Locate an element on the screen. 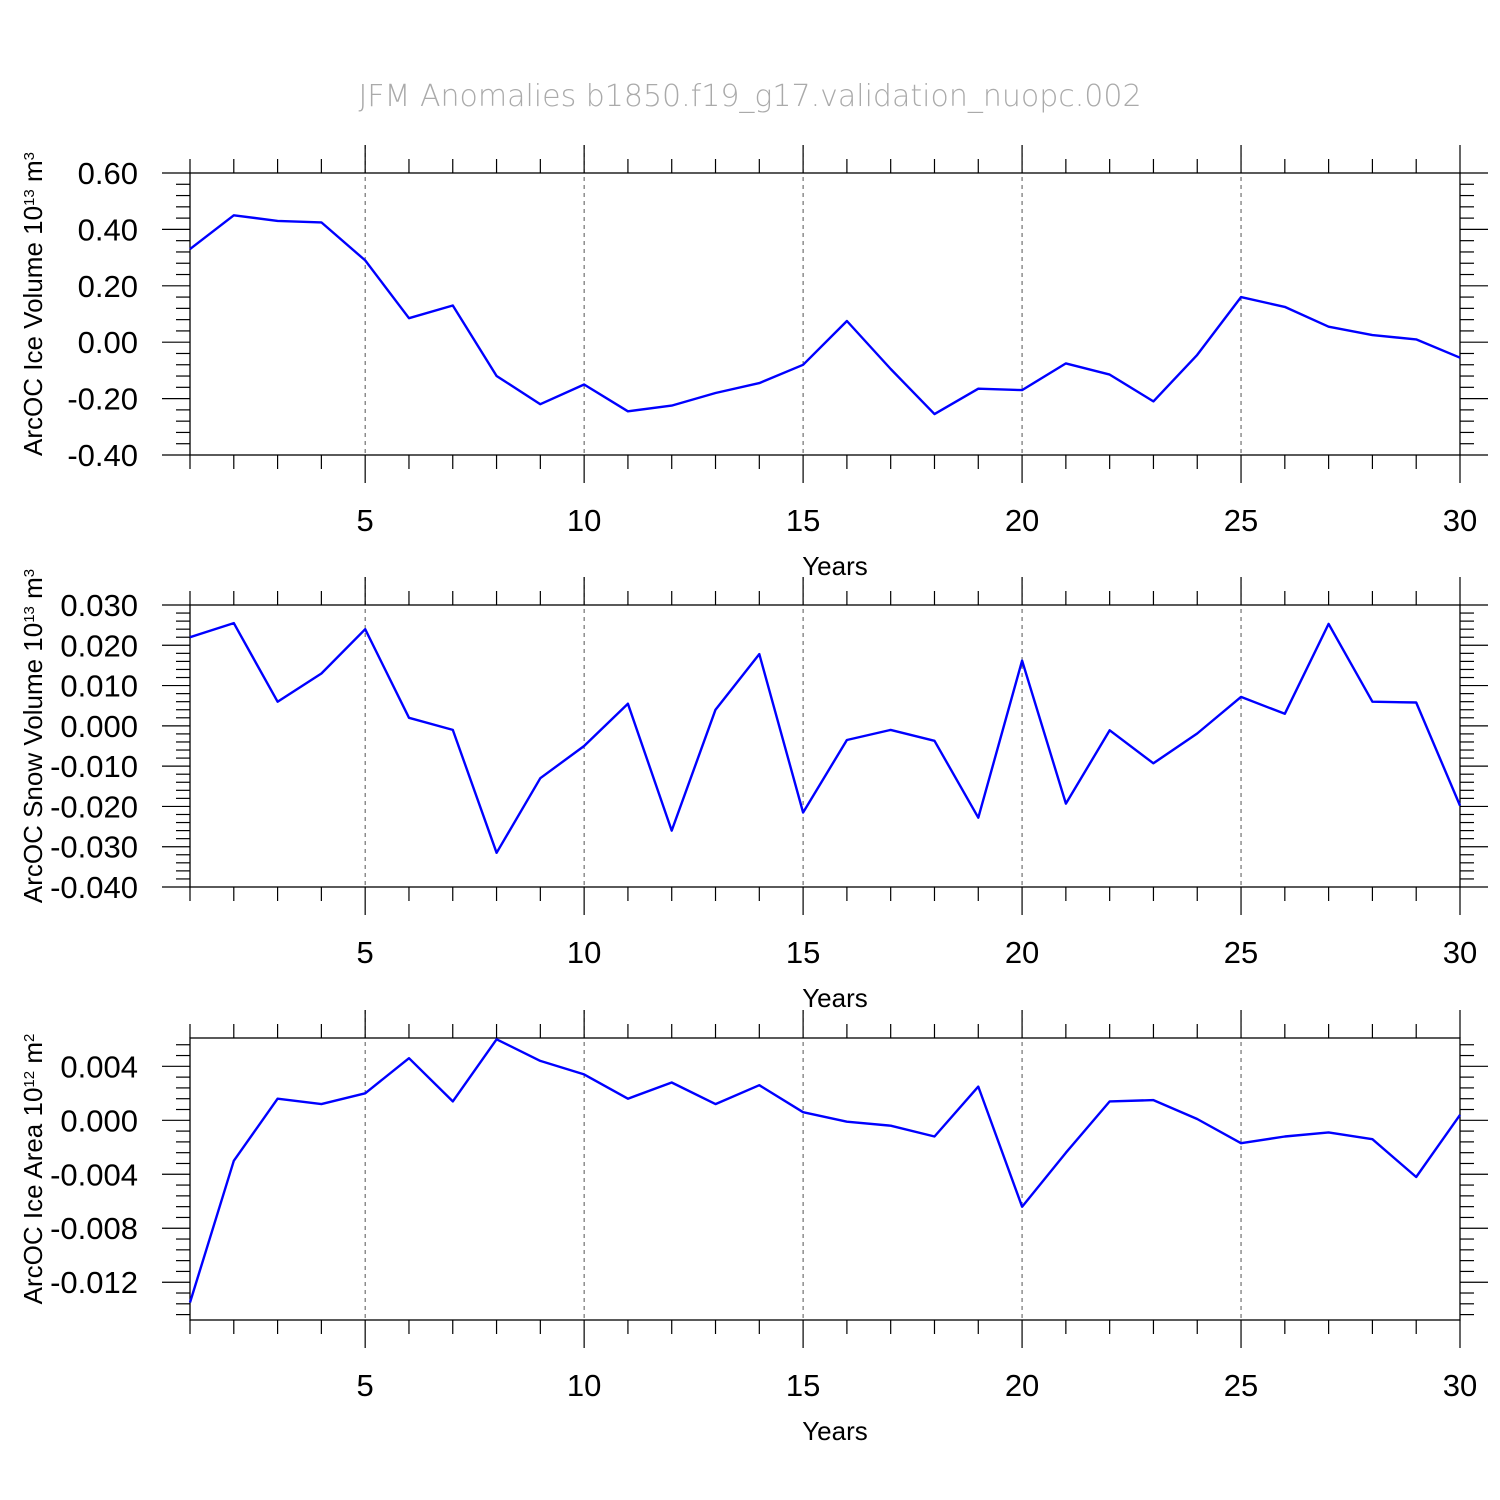 The height and width of the screenshot is (1500, 1500). y-tick-label: -0.020 is located at coordinates (94, 806).